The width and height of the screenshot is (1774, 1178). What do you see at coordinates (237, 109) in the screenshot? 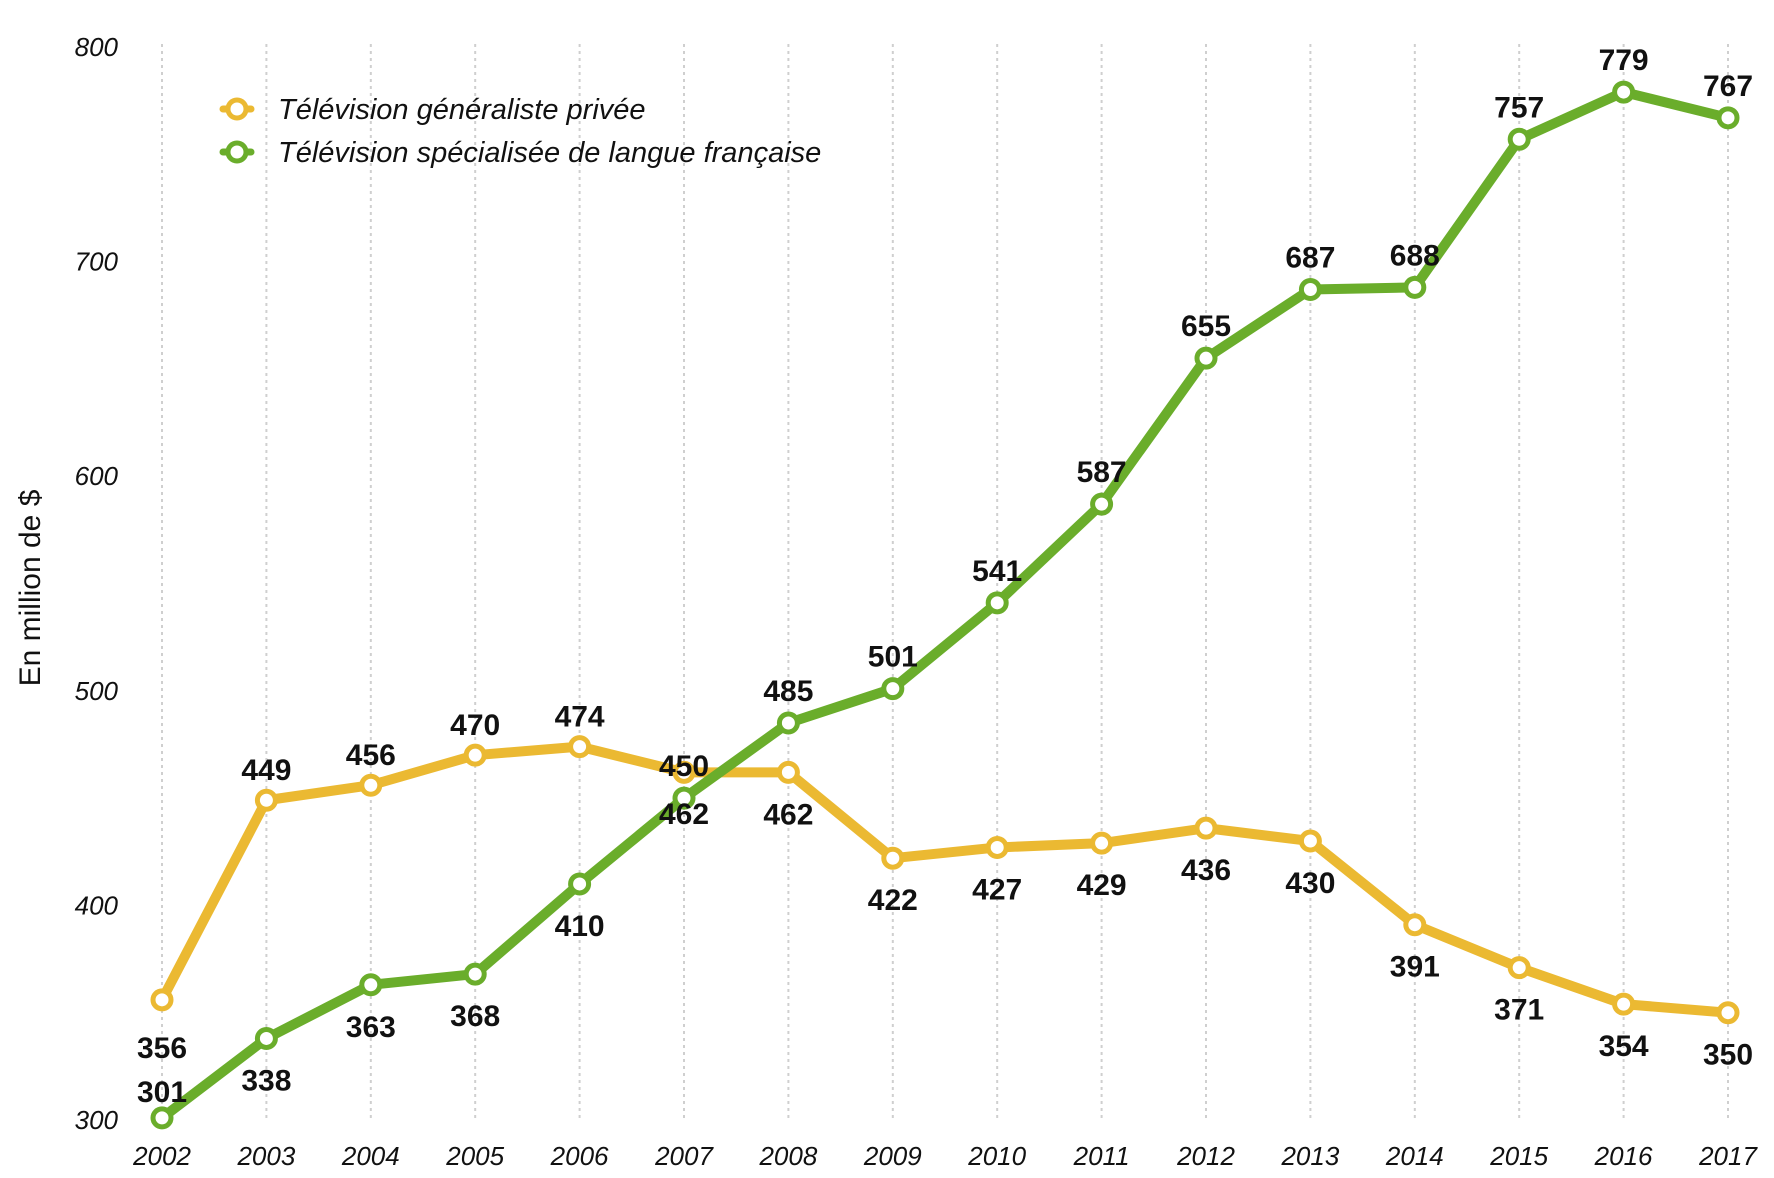
I see `legend-marker-generaliste` at bounding box center [237, 109].